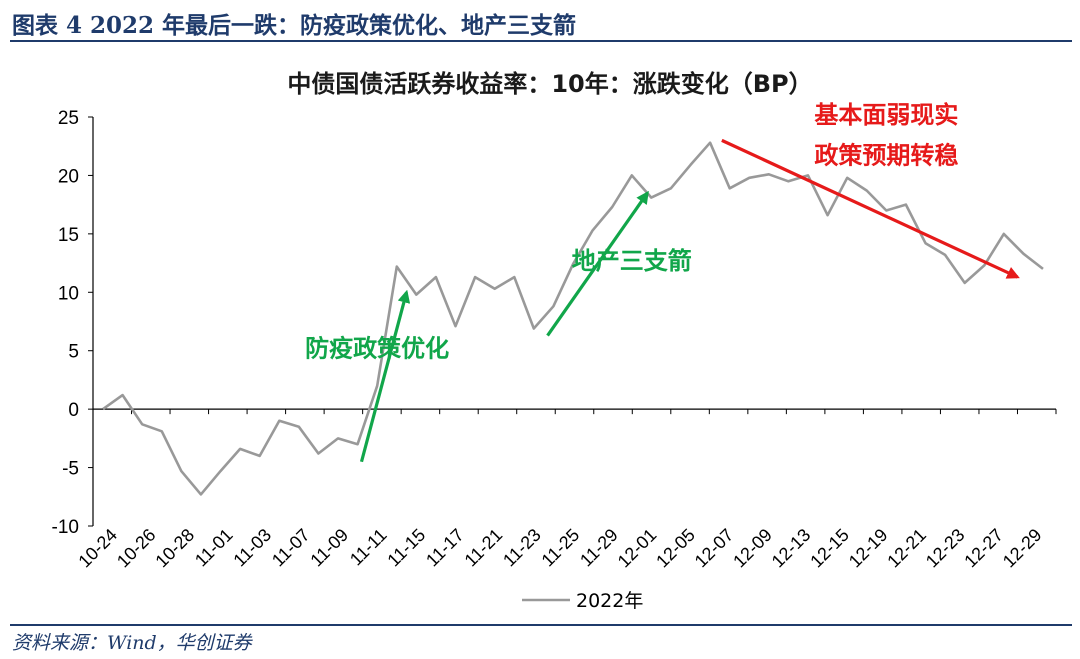  What do you see at coordinates (329, 548) in the screenshot?
I see `x-tick-label: 11-09` at bounding box center [329, 548].